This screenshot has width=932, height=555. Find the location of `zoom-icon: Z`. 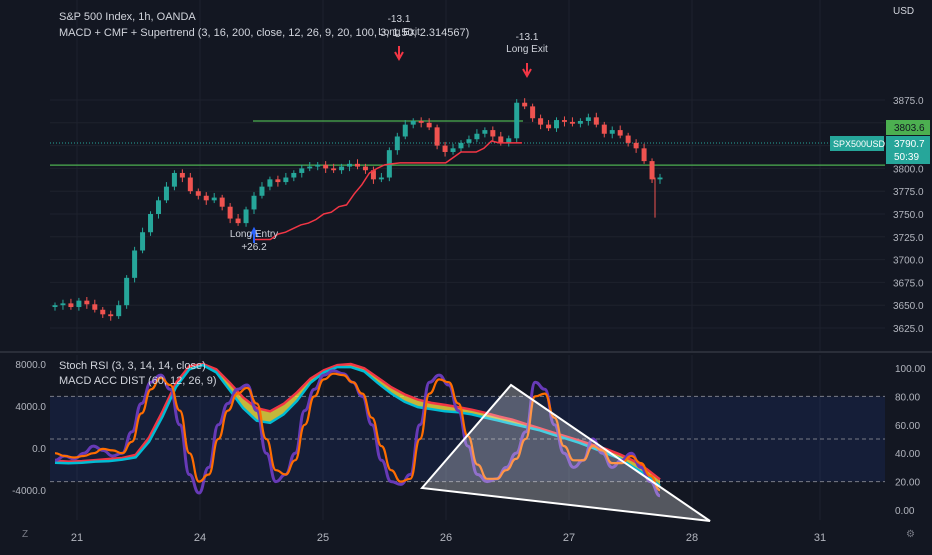

zoom-icon: Z is located at coordinates (25, 534).